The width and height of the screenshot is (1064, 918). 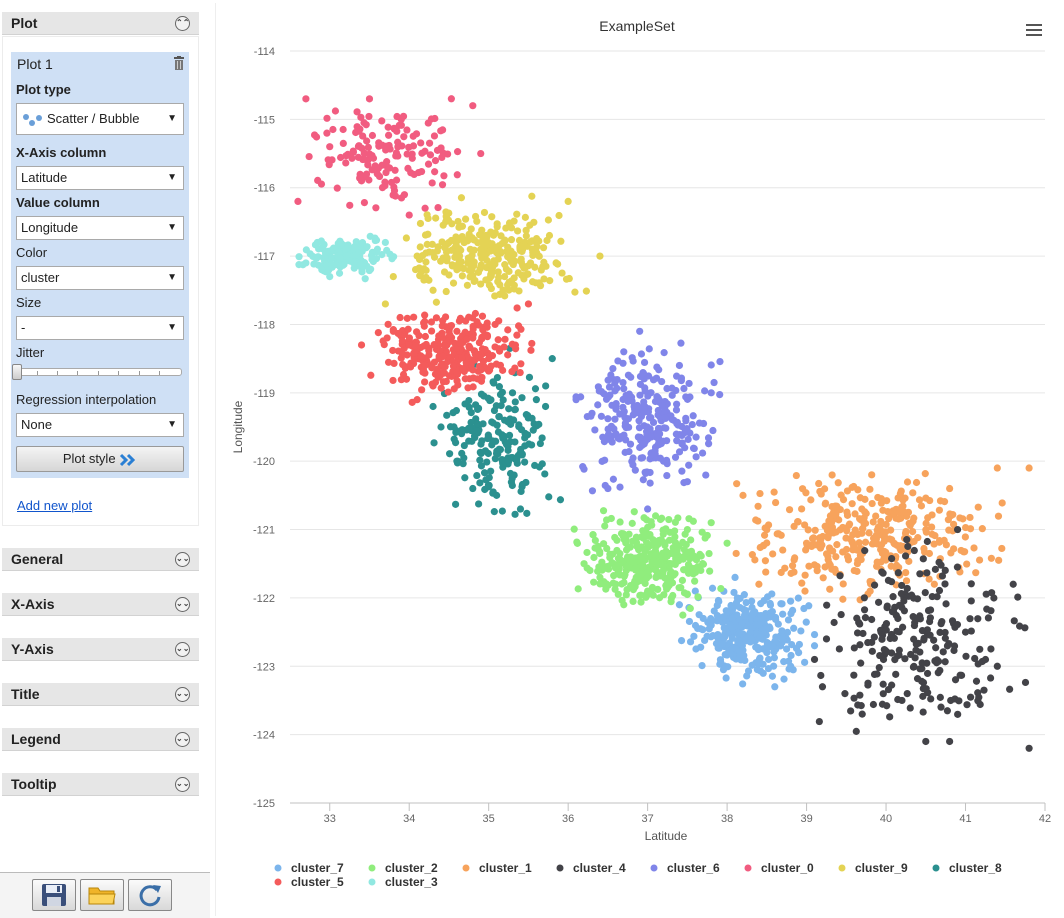 What do you see at coordinates (23, 327) in the screenshot?
I see `size-value: -` at bounding box center [23, 327].